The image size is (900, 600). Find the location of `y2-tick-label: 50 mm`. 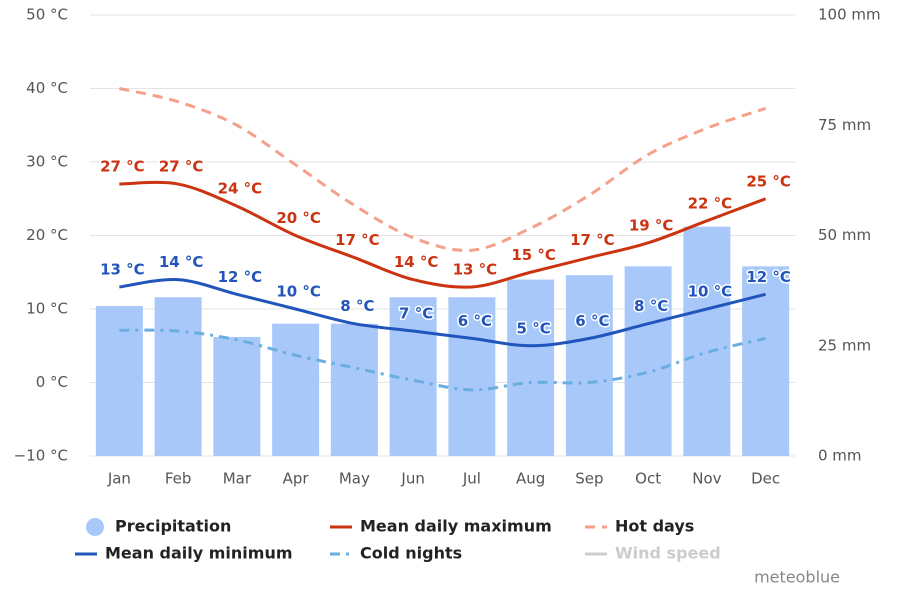

y2-tick-label: 50 mm is located at coordinates (844, 235).